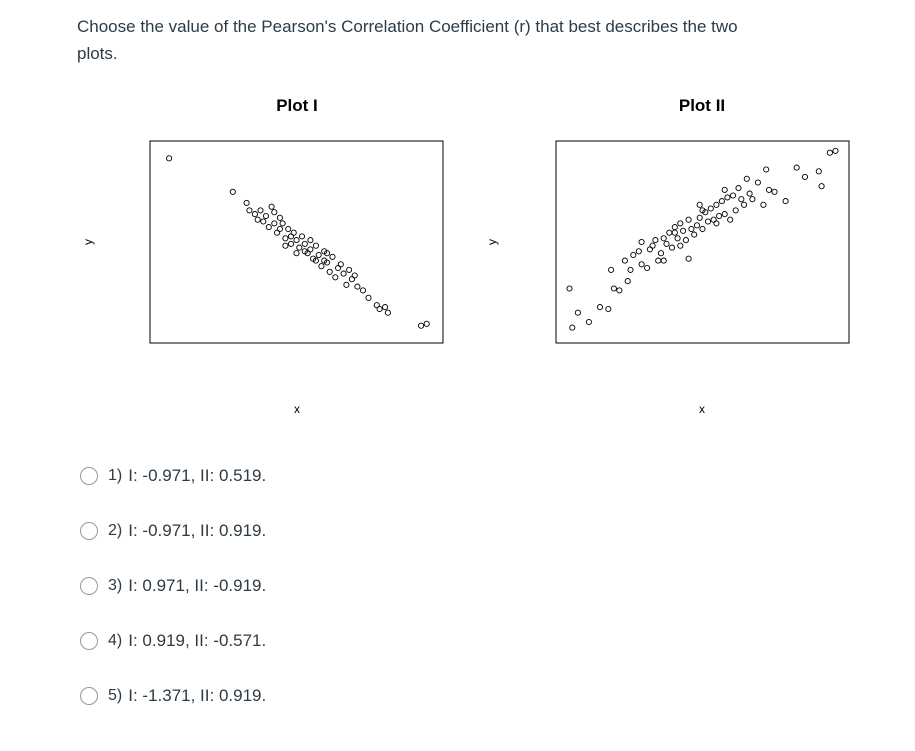 This screenshot has height=751, width=915. Describe the element at coordinates (173, 476) in the screenshot. I see `option-1: 1) I: -0.971, II: 0.519.` at that location.